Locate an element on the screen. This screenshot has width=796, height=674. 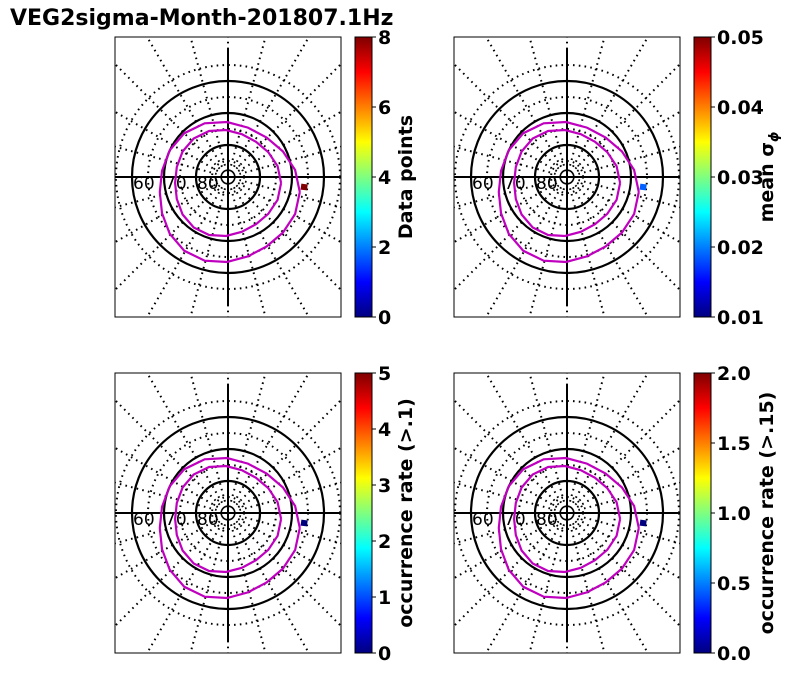
colorbar-tick-label: 2.0 is located at coordinates (734, 374).